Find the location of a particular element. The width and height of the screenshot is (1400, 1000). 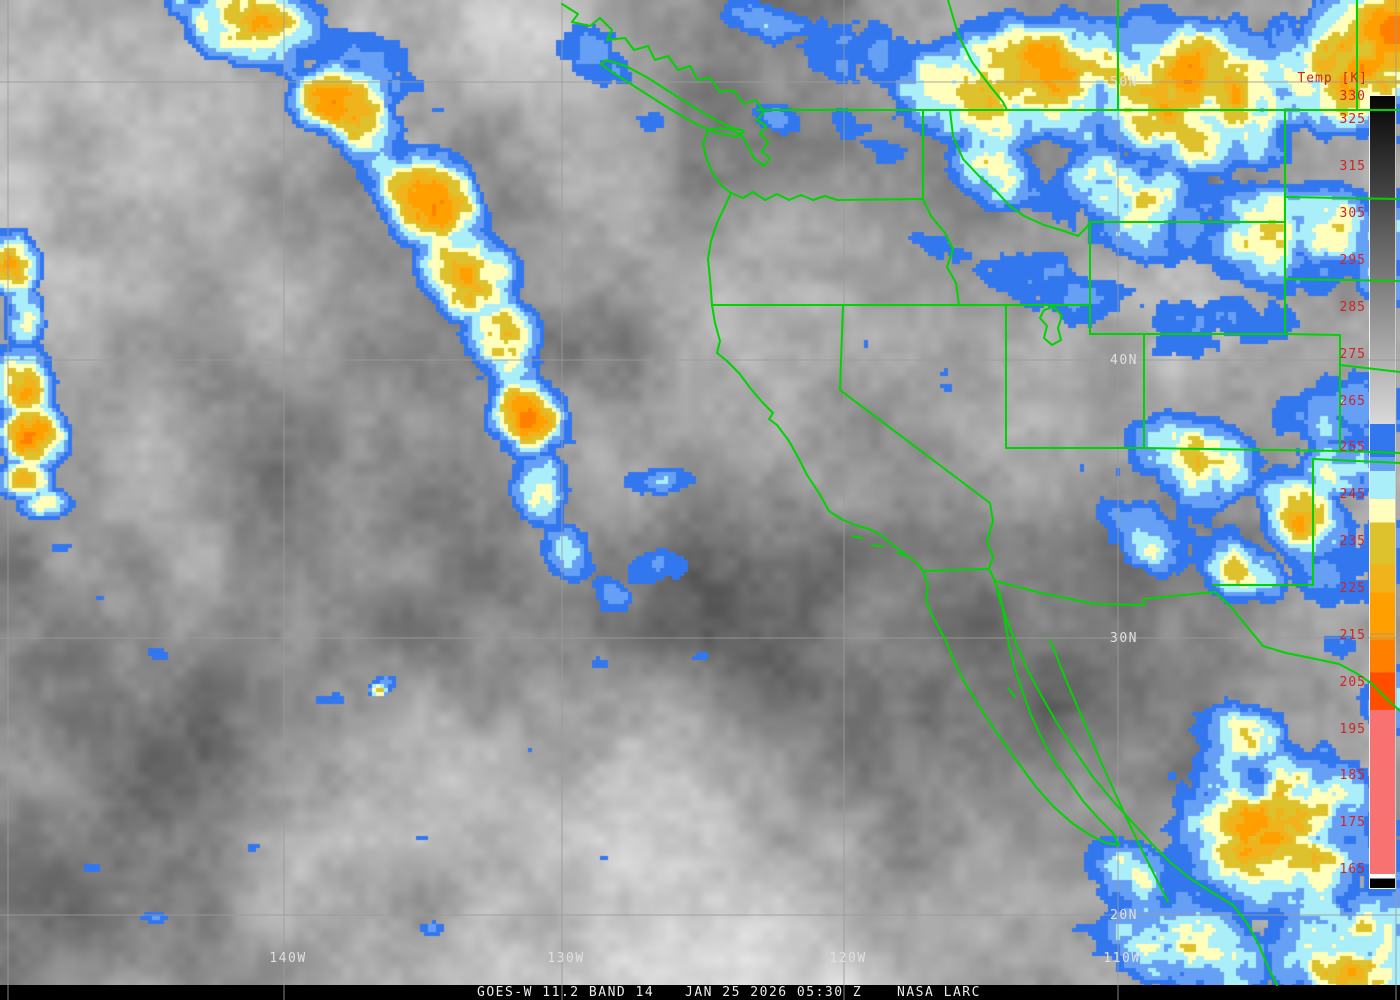

colorbar-tick-label: 205 is located at coordinates (1352, 682).